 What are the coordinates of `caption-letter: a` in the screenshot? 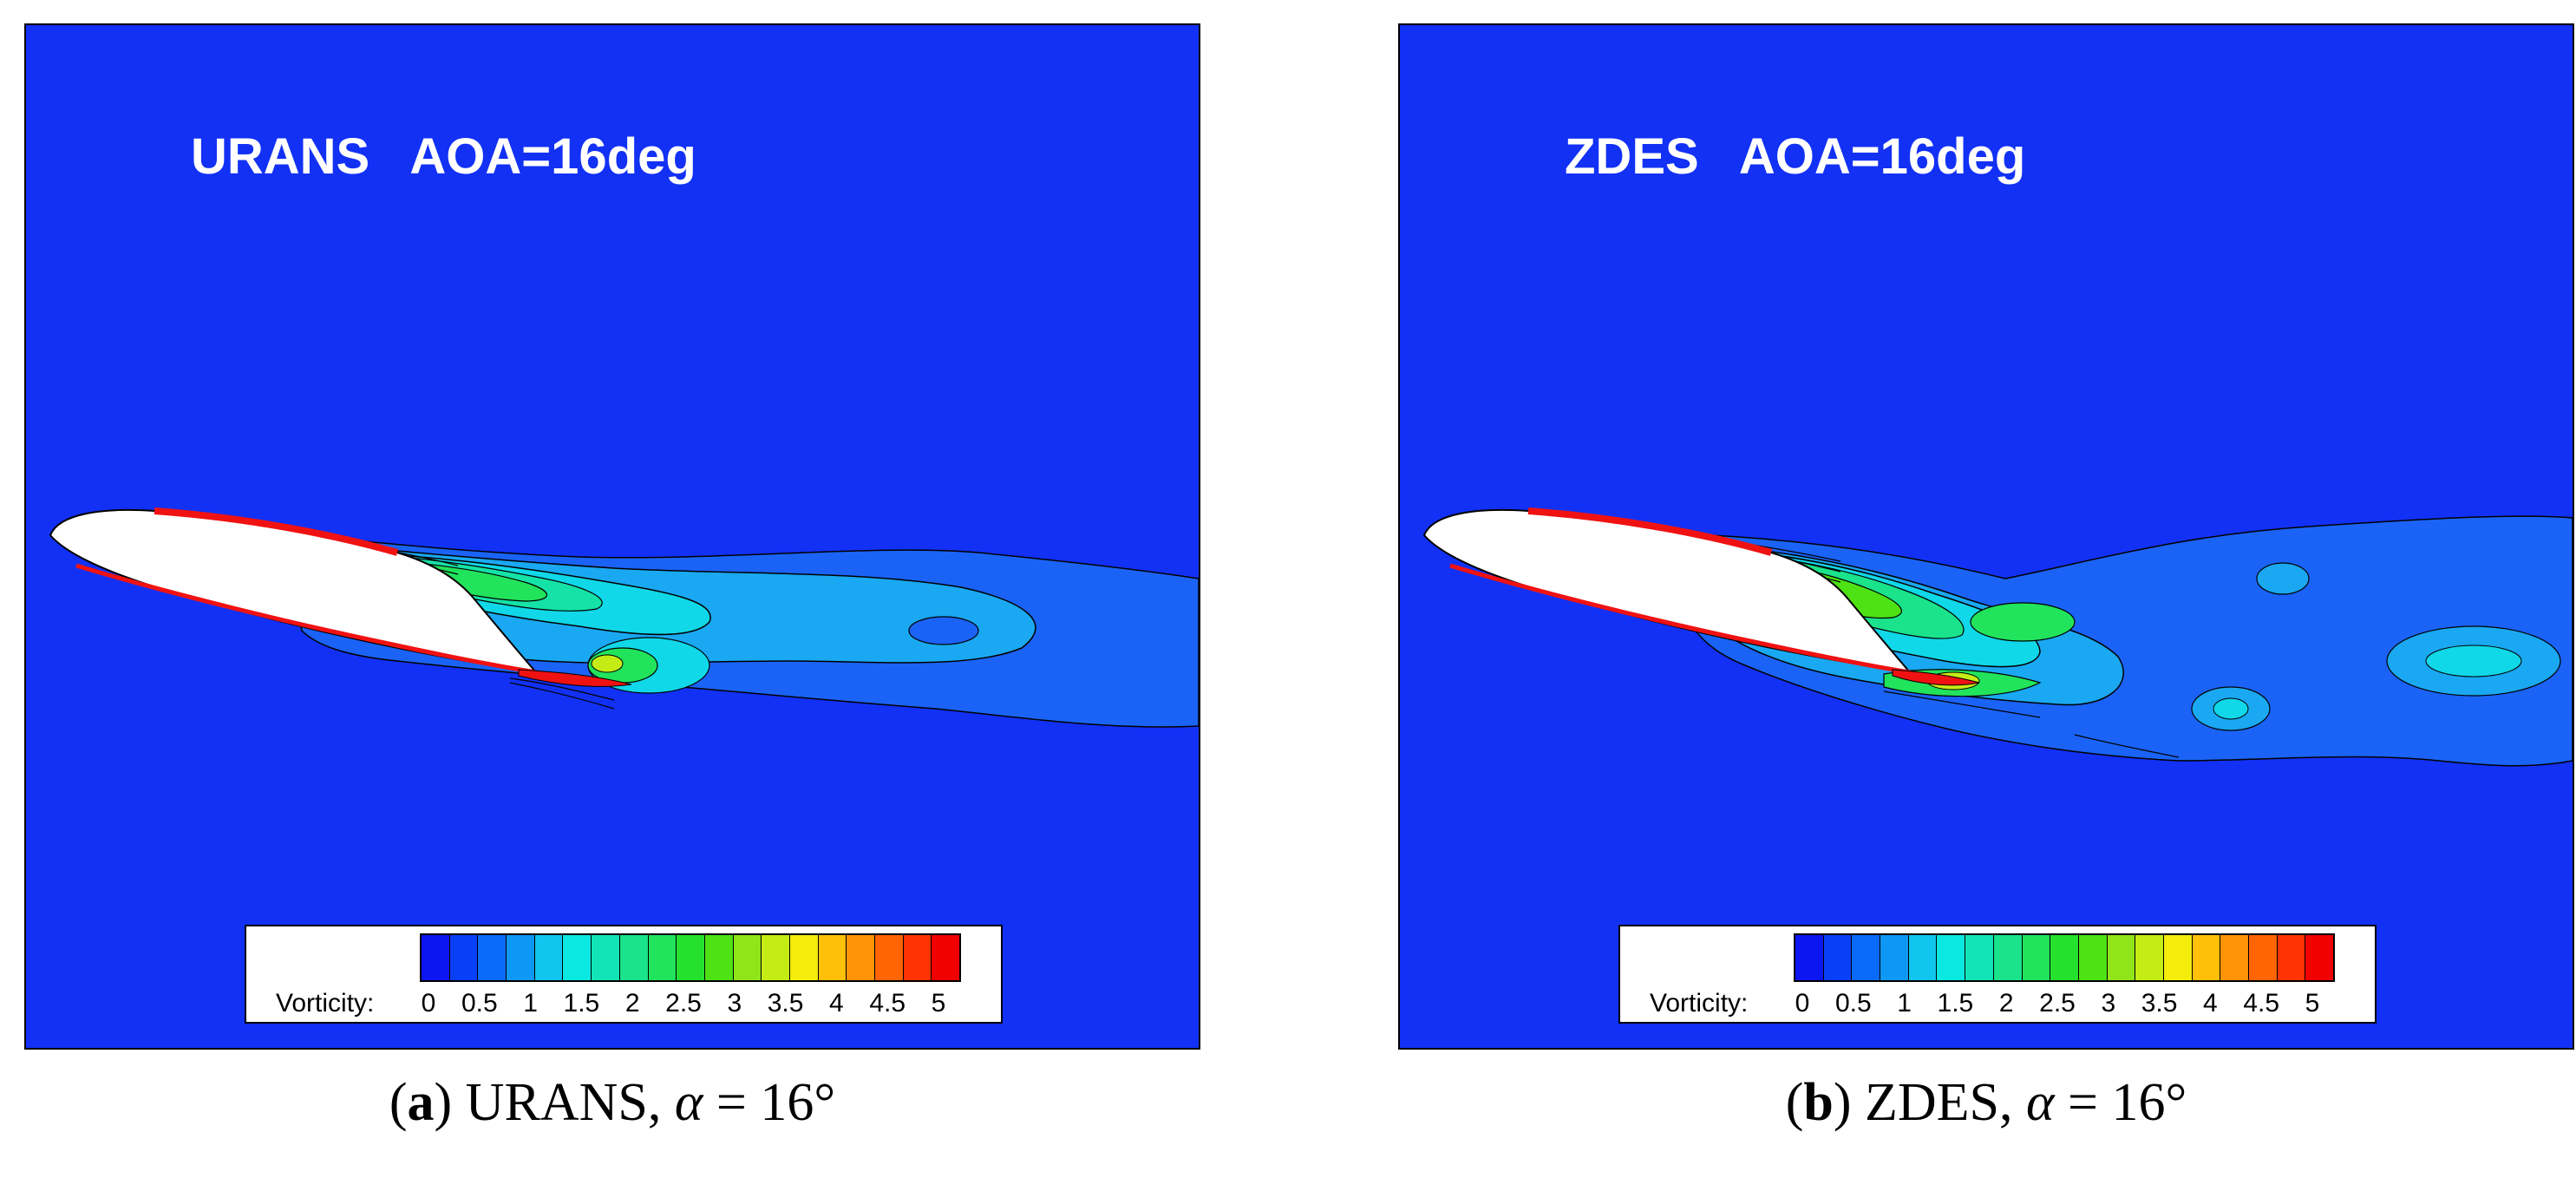 It's located at (421, 1102).